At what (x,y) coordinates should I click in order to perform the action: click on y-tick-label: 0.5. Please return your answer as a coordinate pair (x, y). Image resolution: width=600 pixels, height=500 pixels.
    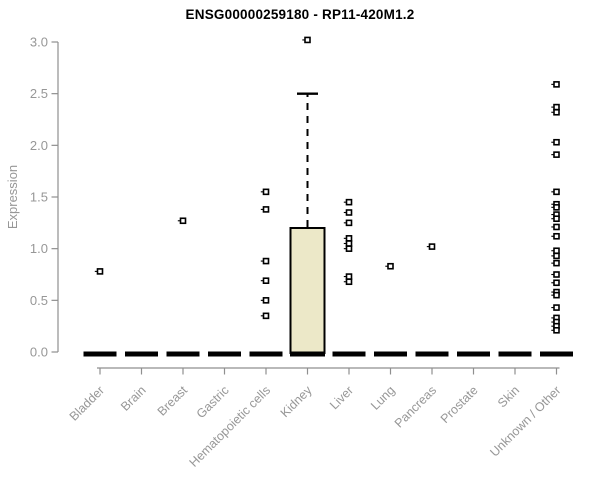
    Looking at the image, I should click on (39, 300).